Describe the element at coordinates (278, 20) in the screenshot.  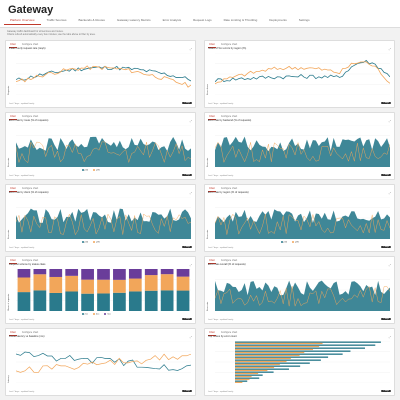
I see `tab-item: Deployments` at that location.